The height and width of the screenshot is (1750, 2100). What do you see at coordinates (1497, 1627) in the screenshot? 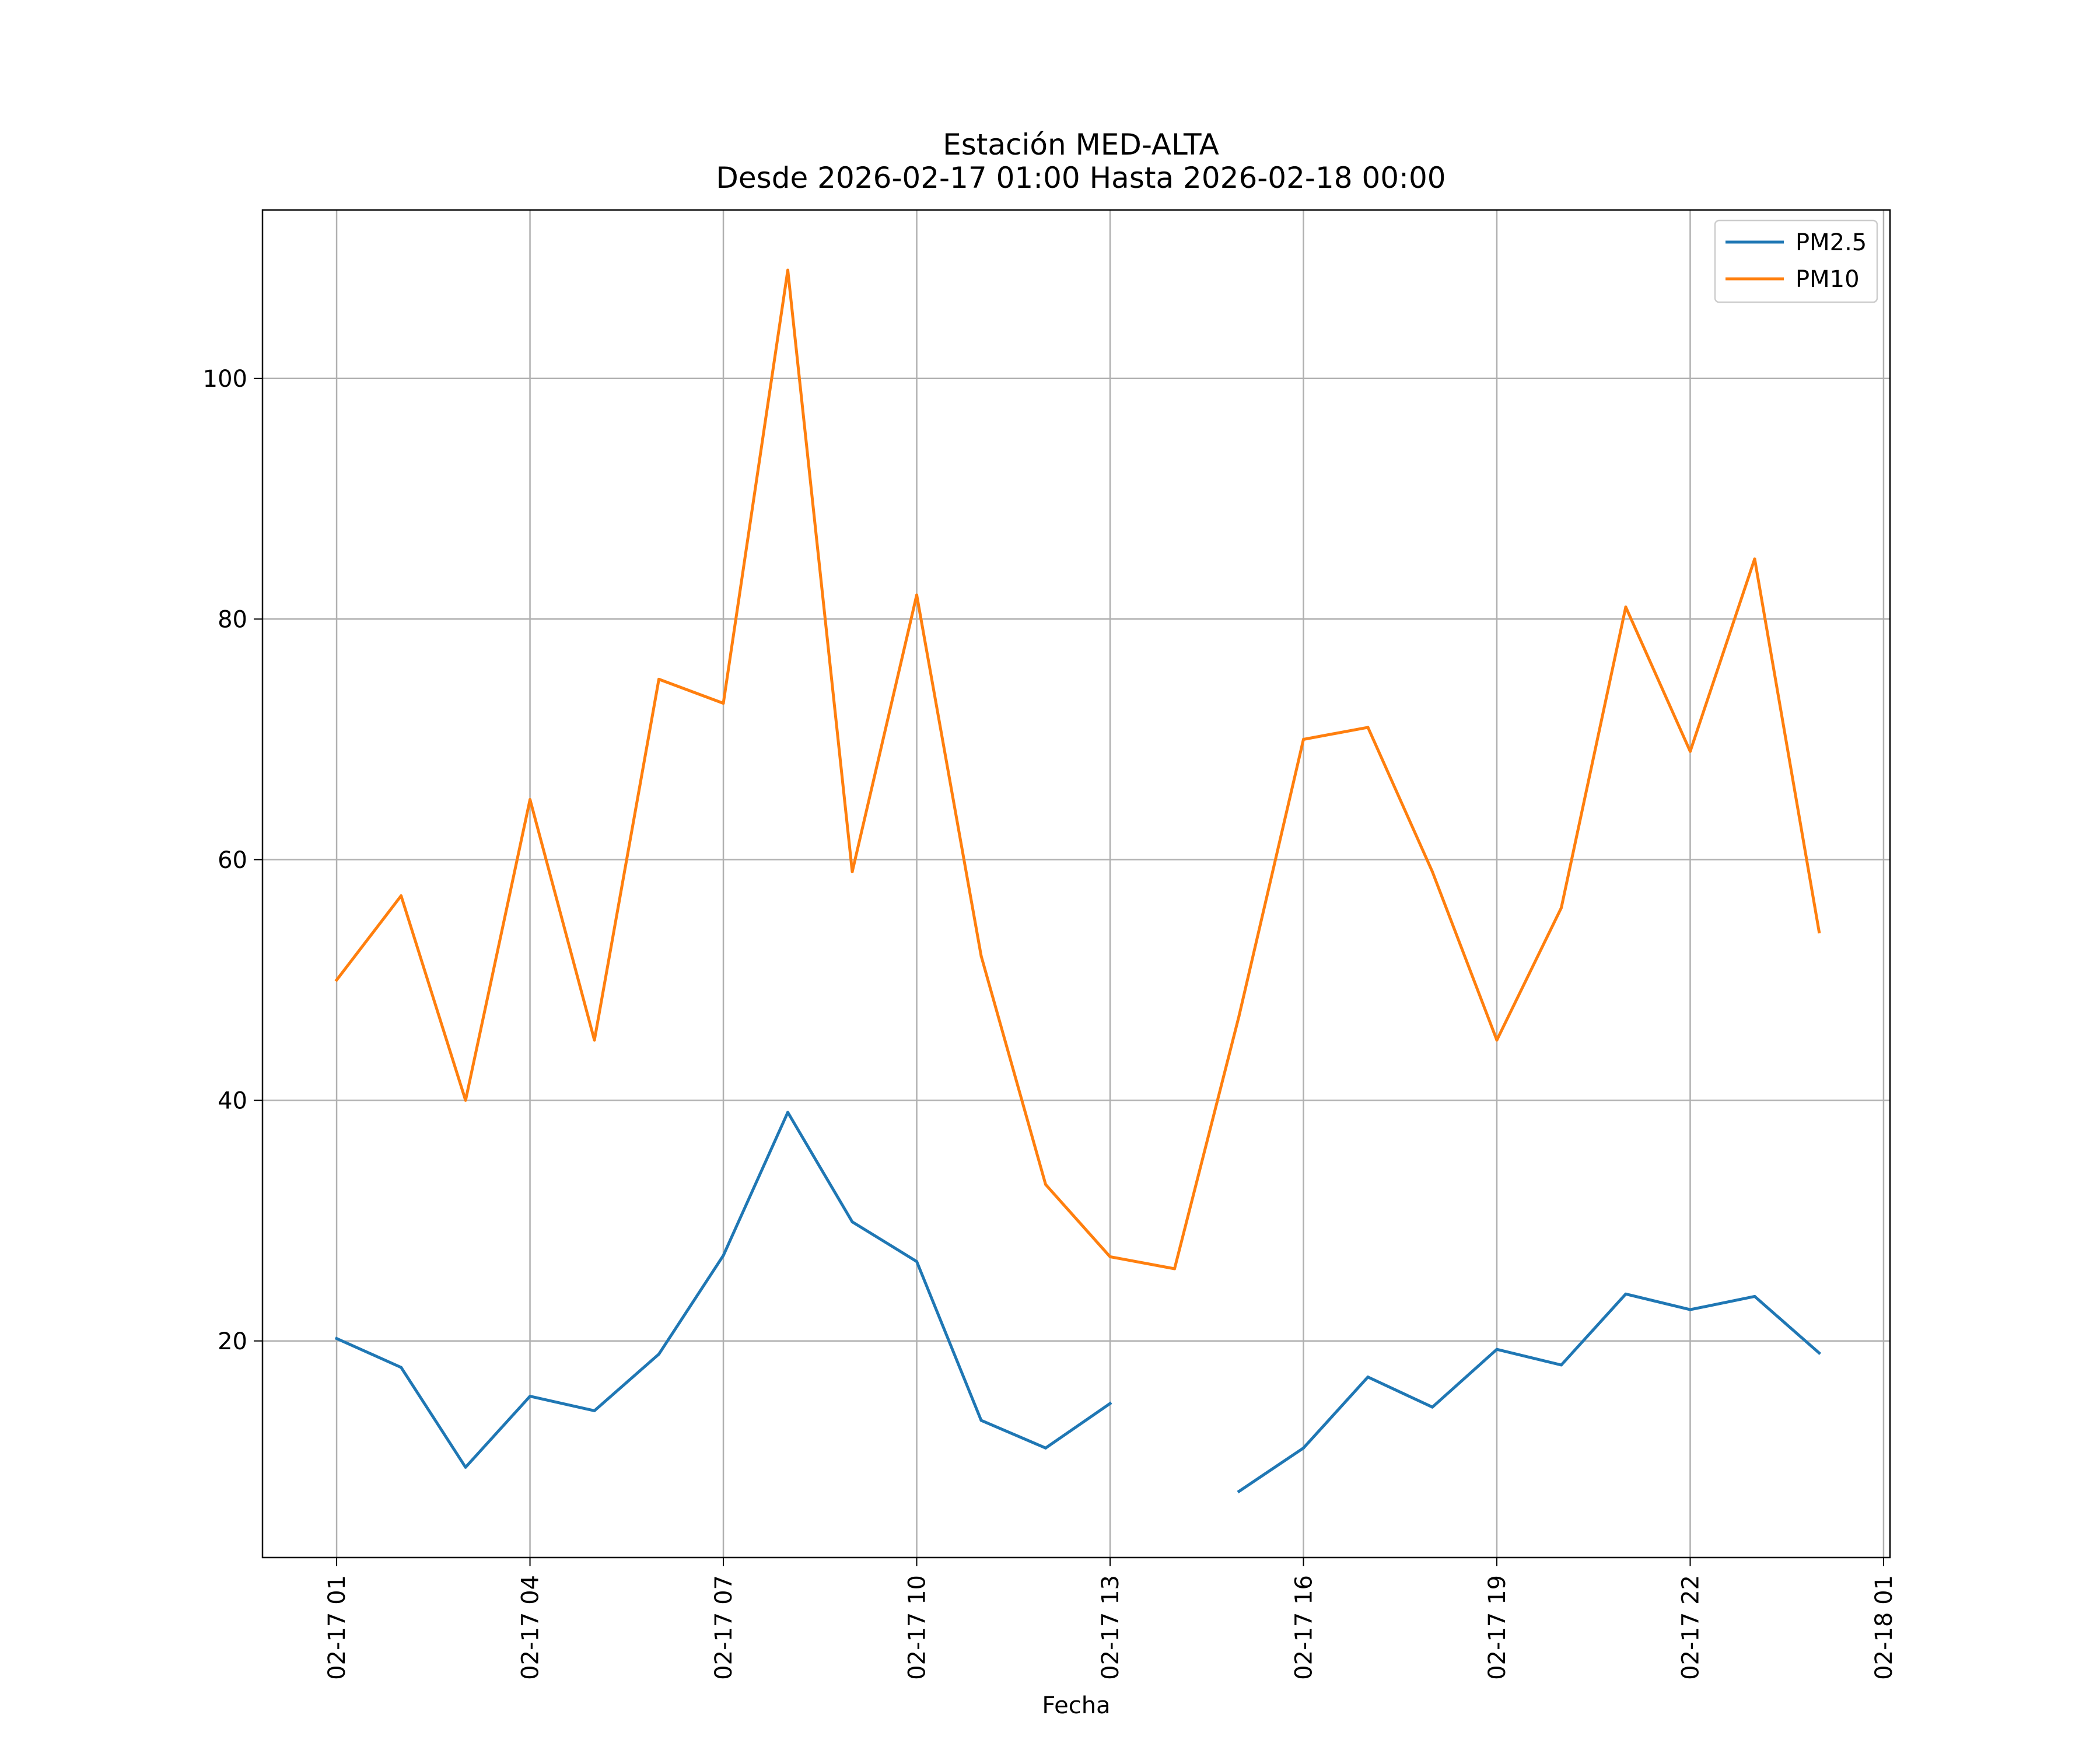
I see `x-tick-label: 02-17 19` at bounding box center [1497, 1627].